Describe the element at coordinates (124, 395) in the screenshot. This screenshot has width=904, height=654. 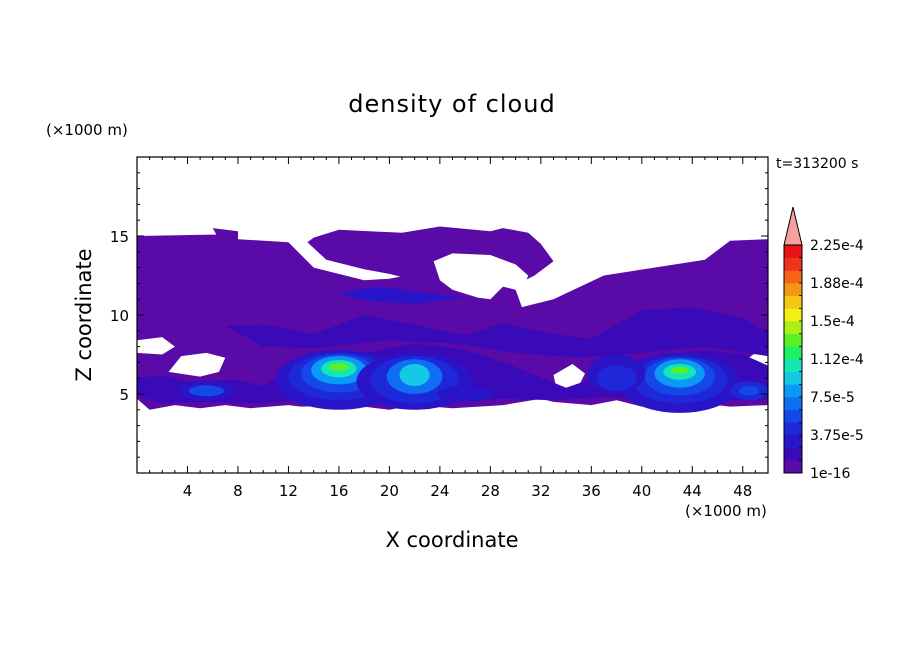
I see `y-tick-label: 5` at that location.